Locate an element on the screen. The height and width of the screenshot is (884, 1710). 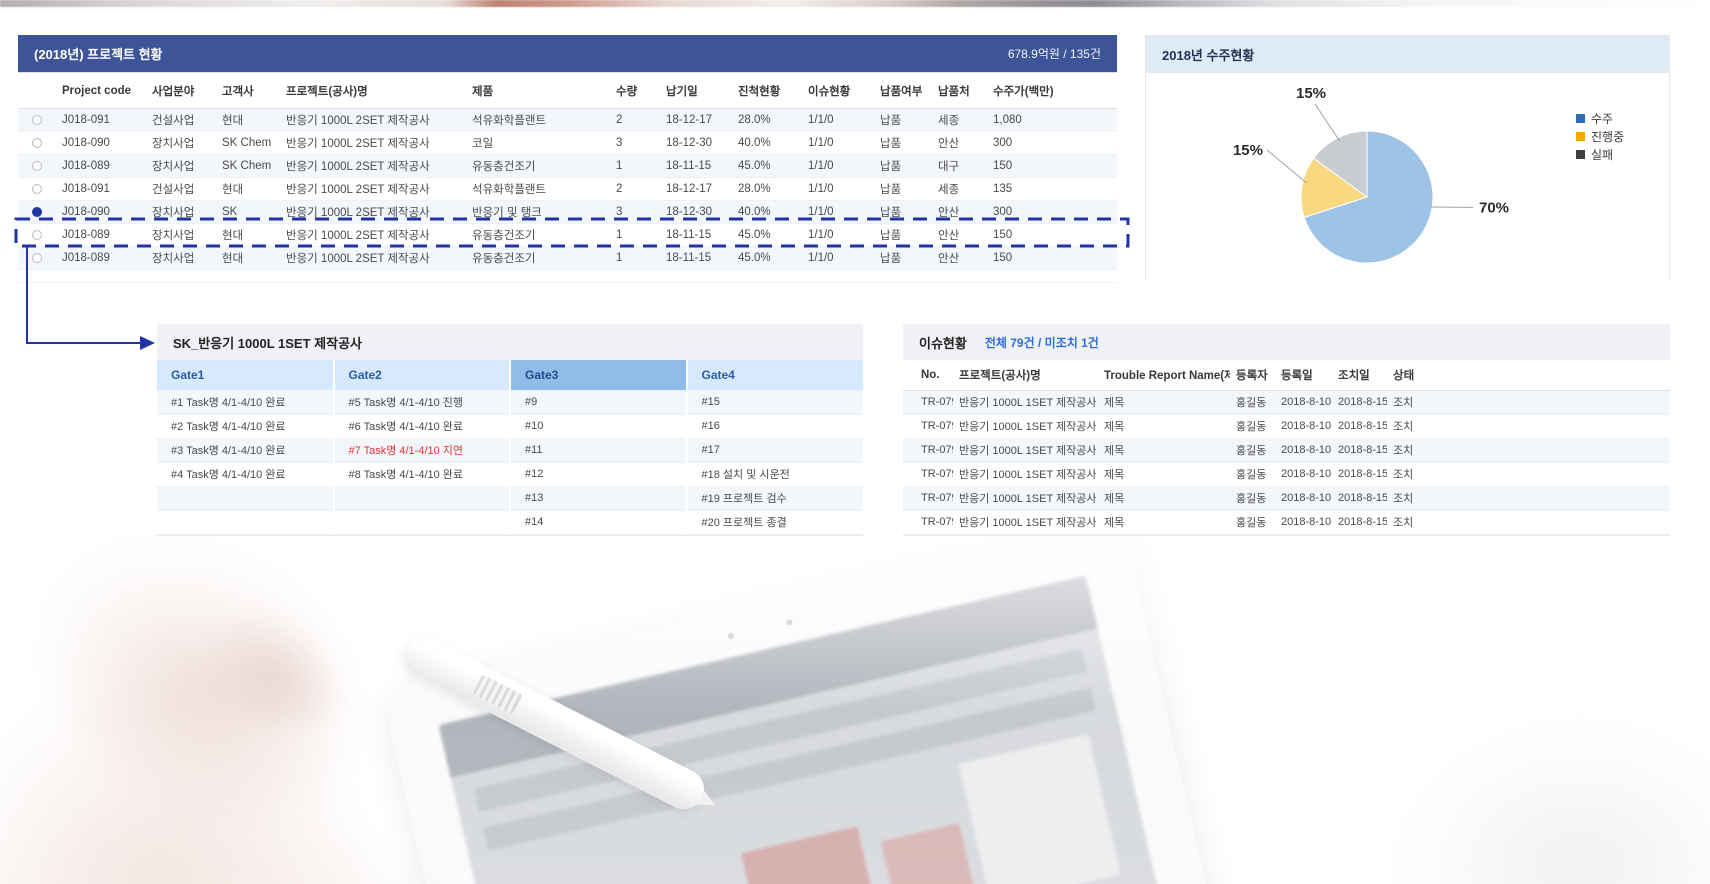
gate-task-cell: #19 프로젝트 검수 is located at coordinates (774, 498).